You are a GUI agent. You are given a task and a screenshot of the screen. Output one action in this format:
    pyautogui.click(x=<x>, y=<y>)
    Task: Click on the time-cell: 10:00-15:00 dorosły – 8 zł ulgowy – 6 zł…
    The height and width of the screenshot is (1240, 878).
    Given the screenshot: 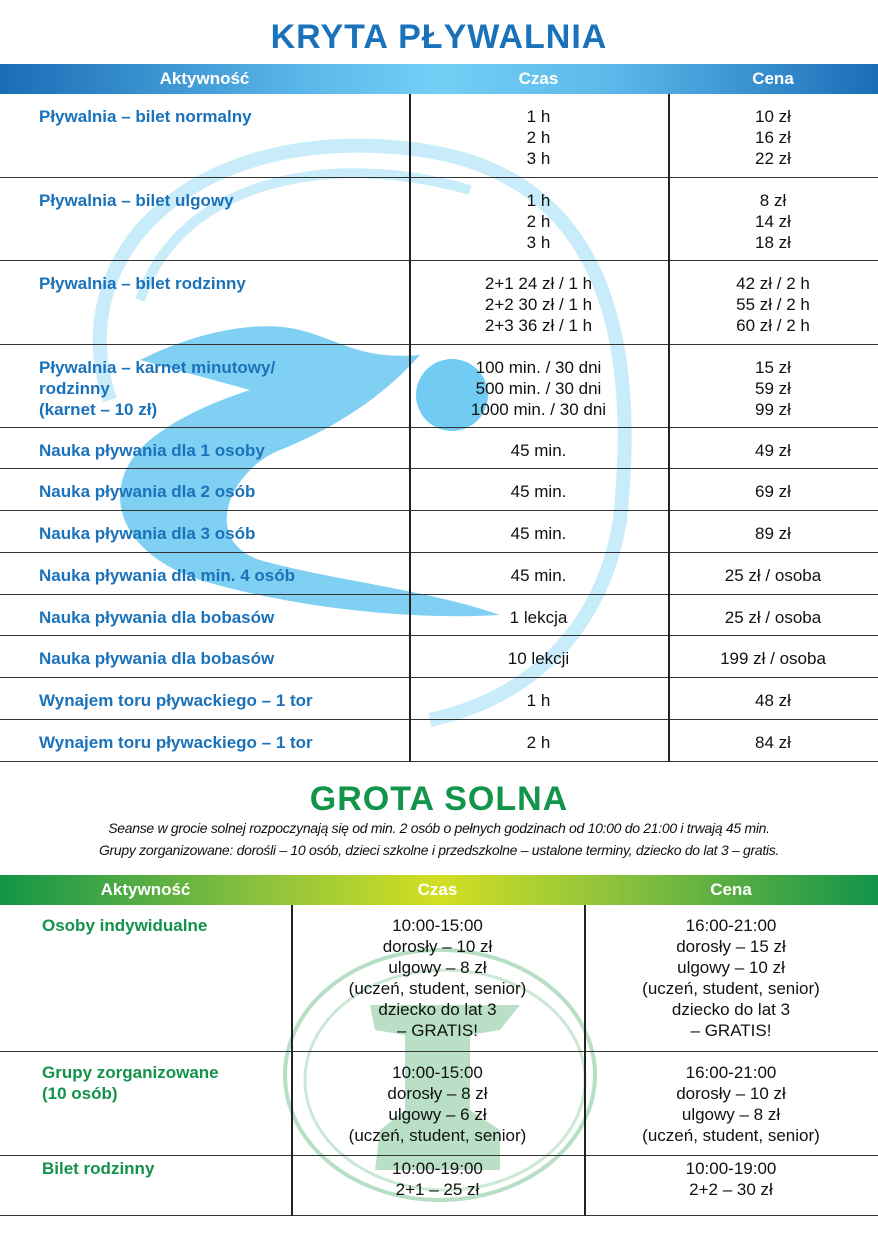 What is the action you would take?
    pyautogui.click(x=437, y=1104)
    